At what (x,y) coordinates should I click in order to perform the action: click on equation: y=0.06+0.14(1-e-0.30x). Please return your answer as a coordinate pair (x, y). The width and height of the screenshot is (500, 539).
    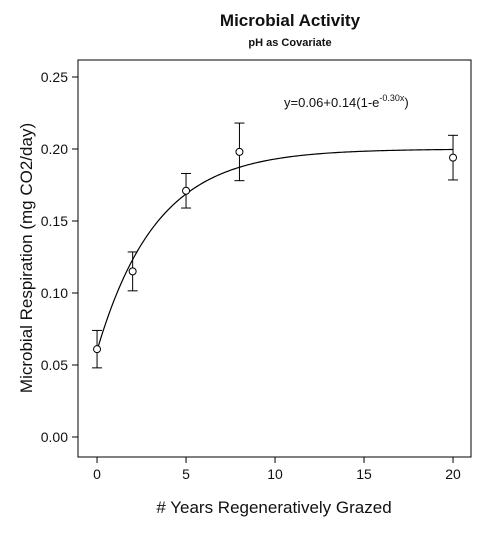
    Looking at the image, I should click on (346, 101).